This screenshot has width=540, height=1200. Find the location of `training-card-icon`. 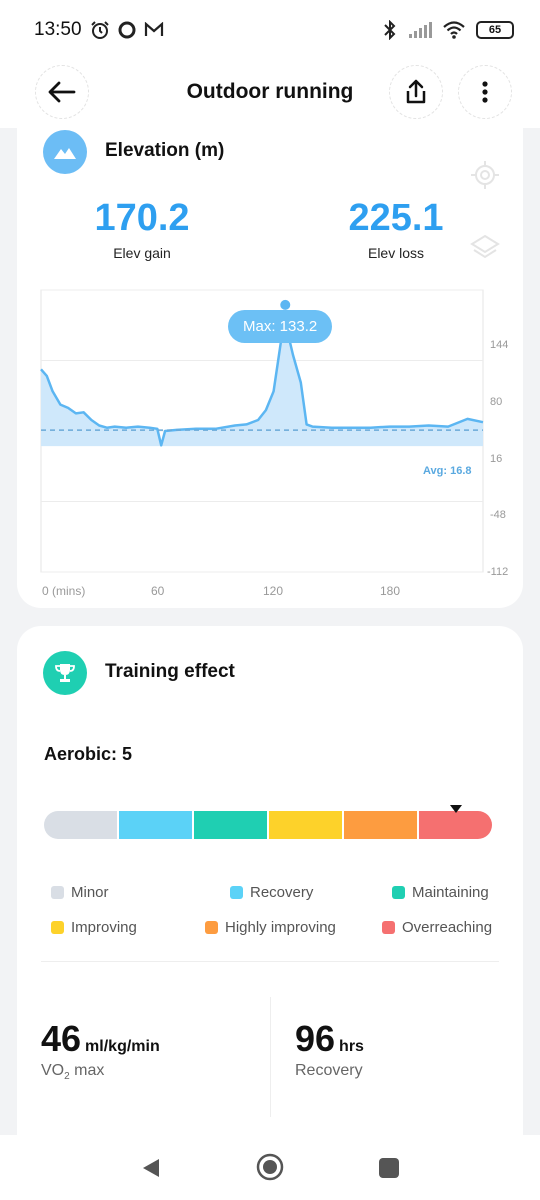

training-card-icon is located at coordinates (65, 673).